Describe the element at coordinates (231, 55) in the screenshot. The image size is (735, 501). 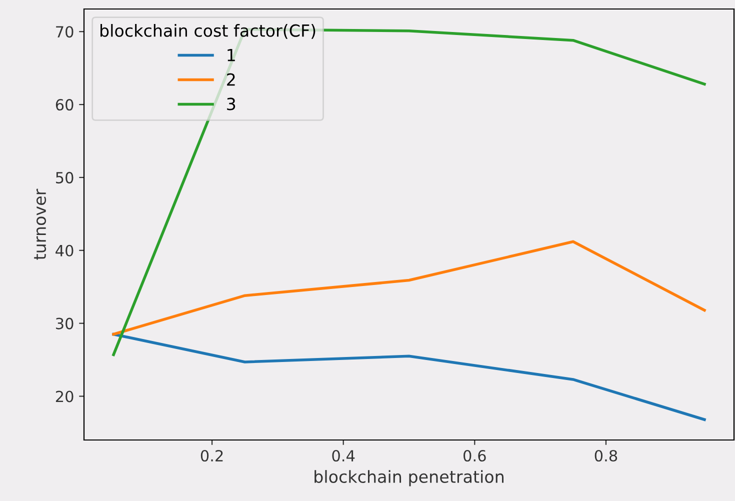
I see `legend-label: 1` at that location.